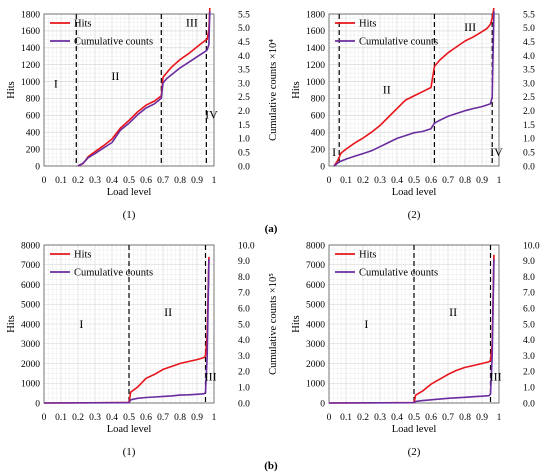 The image size is (550, 475). Describe the element at coordinates (30, 15) in the screenshot. I see `y-tick-label: 1800` at that location.